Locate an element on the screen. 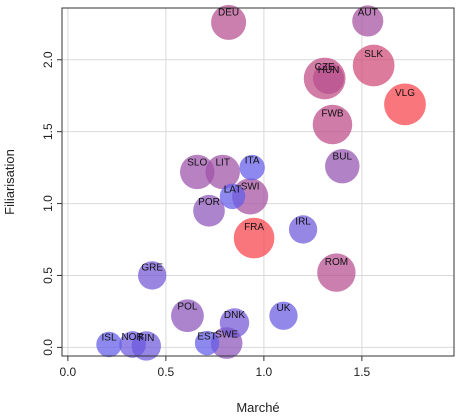 This screenshot has width=462, height=420. point-label-fwb: FWB is located at coordinates (332, 114).